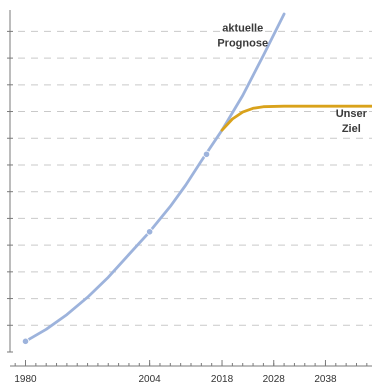 Image resolution: width=372 pixels, height=387 pixels. Describe the element at coordinates (242, 43) in the screenshot. I see `annotation-label-0: Prognose` at that location.